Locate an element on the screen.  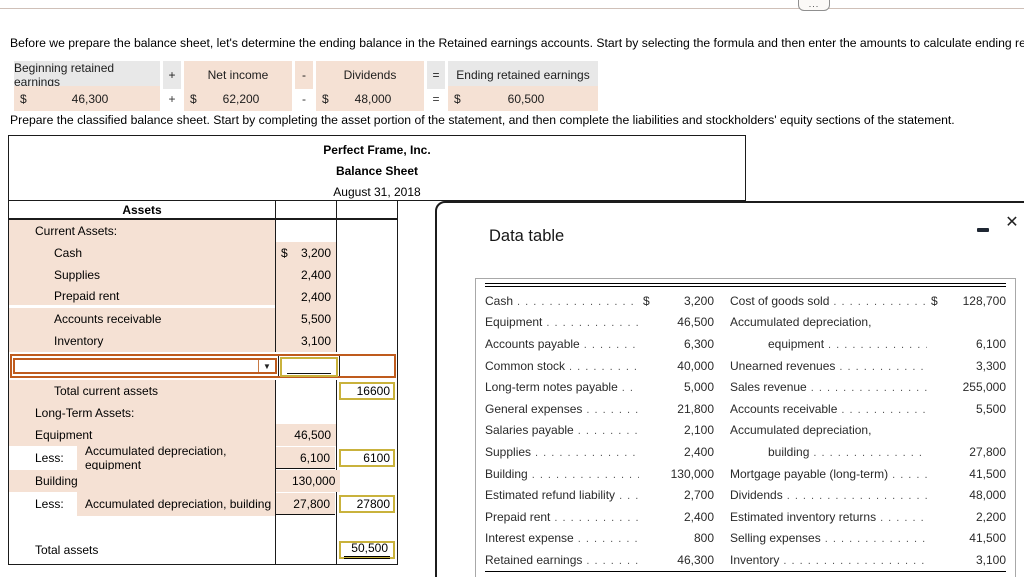
data-table-cell: Accumulated depreciation, is located at coordinates (868, 430).